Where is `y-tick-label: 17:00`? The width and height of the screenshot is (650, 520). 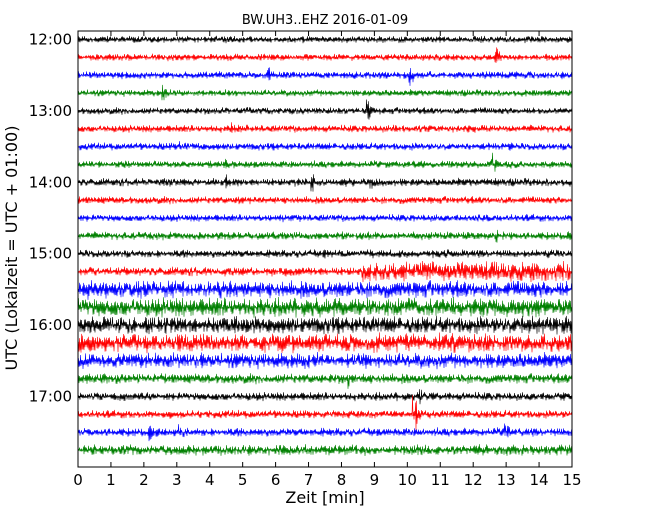
y-tick-label: 17:00 is located at coordinates (50, 397).